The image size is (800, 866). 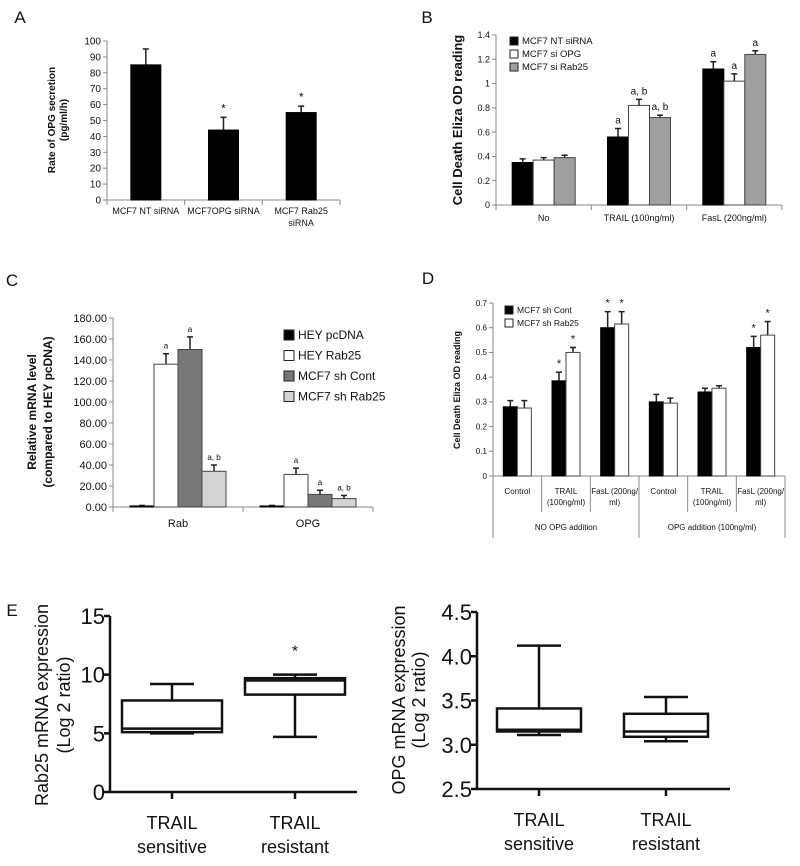 What do you see at coordinates (48, 411) in the screenshot?
I see `y-axis-label: (compared to HEY pcDNA)` at bounding box center [48, 411].